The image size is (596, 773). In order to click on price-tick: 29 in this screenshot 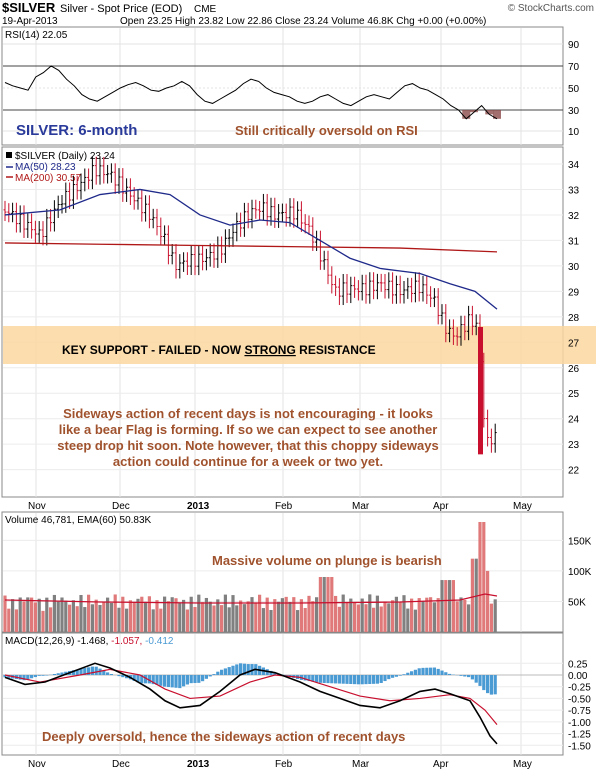, I will do `click(574, 292)`.